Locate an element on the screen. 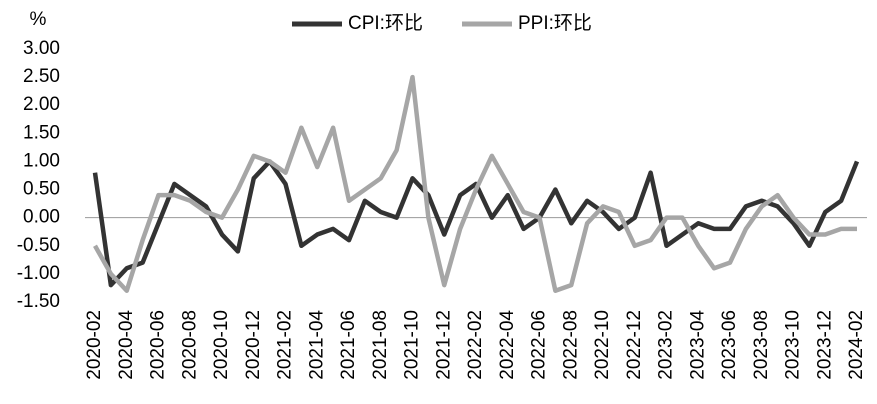  x-tick-label: 2023-08 is located at coordinates (761, 345).